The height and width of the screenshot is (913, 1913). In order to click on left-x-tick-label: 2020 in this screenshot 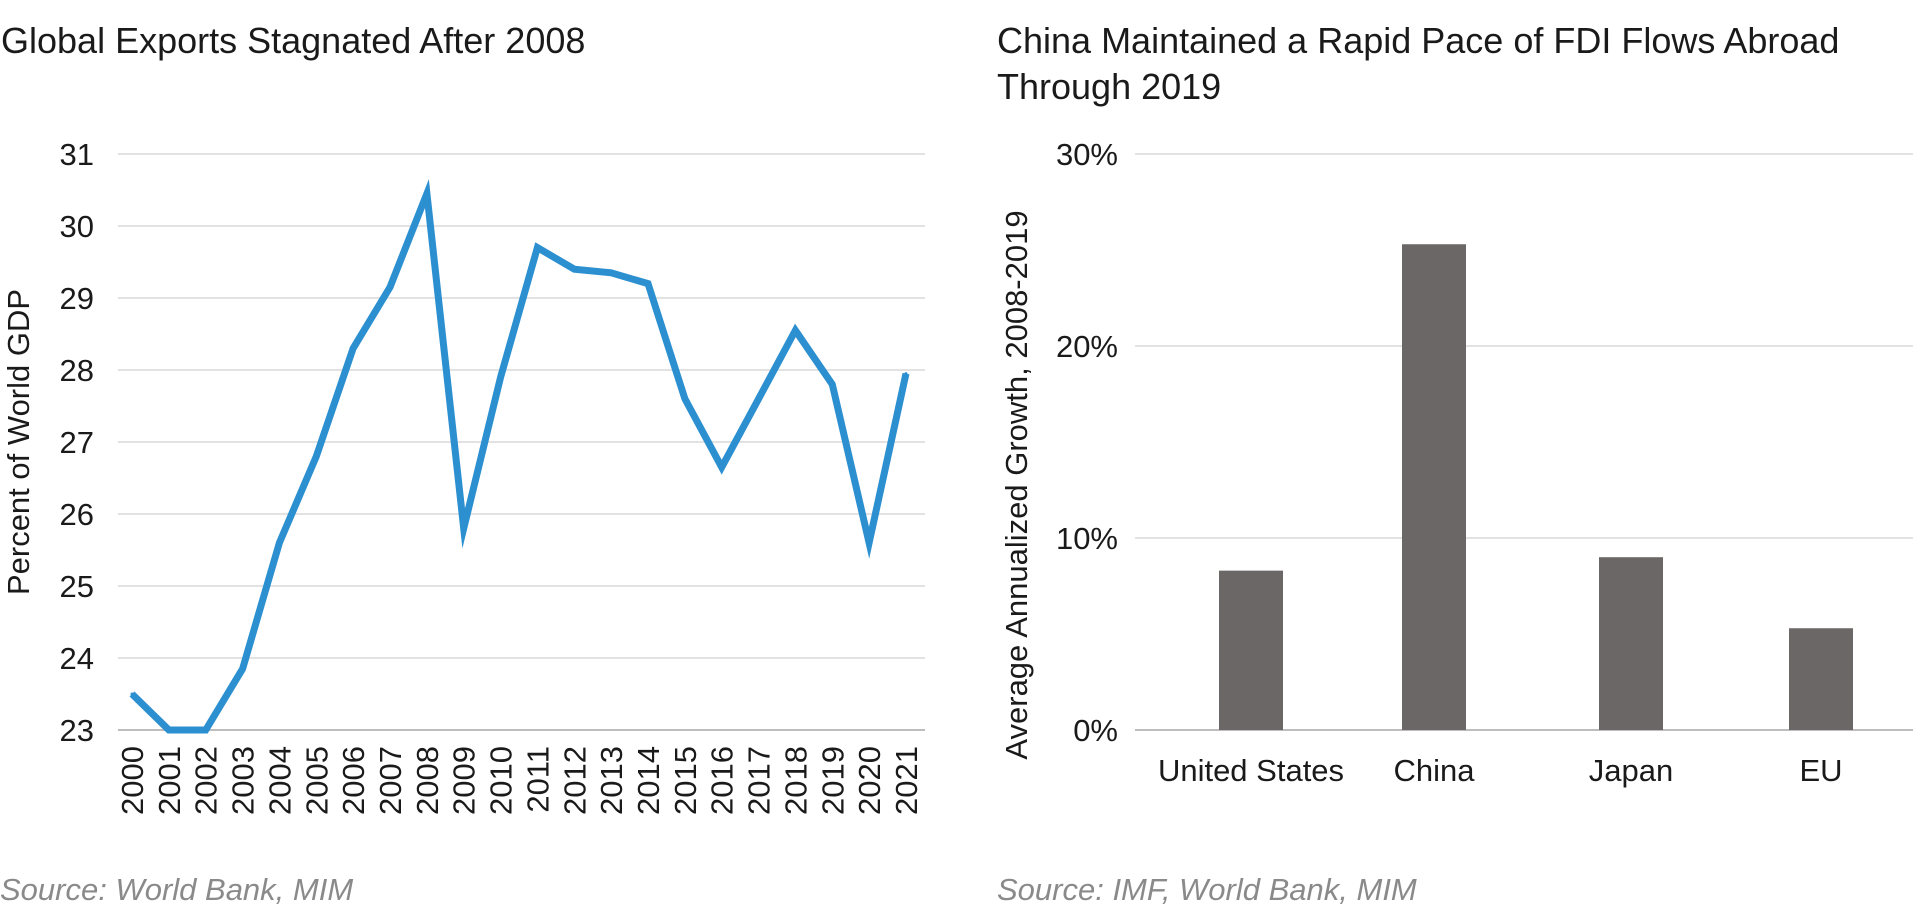, I will do `click(869, 780)`.